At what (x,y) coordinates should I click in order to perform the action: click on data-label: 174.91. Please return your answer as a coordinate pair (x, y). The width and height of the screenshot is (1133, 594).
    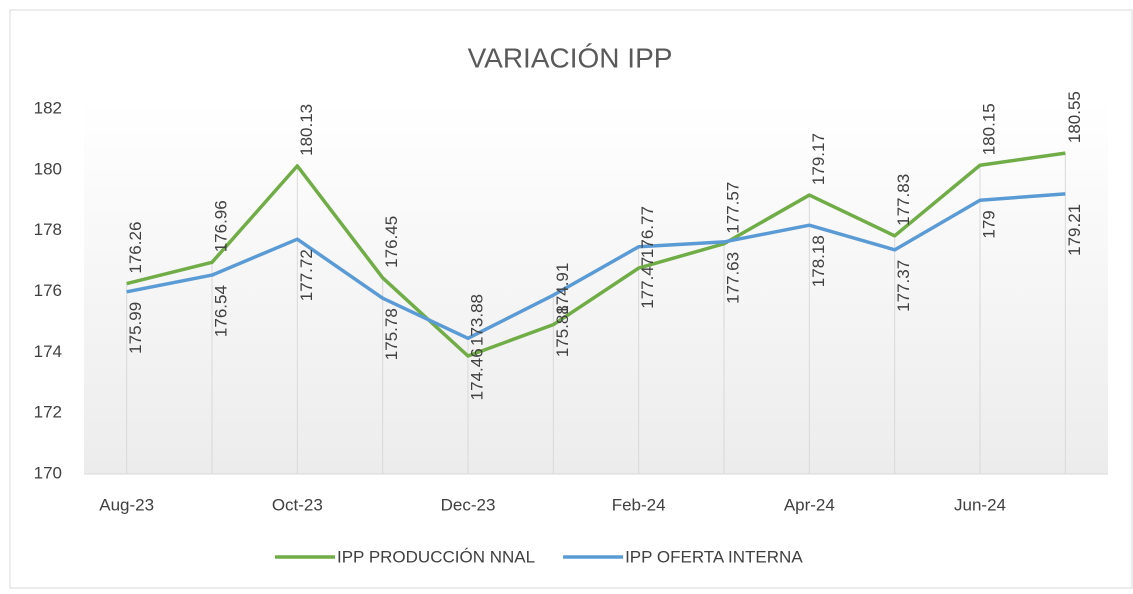
    Looking at the image, I should click on (562, 289).